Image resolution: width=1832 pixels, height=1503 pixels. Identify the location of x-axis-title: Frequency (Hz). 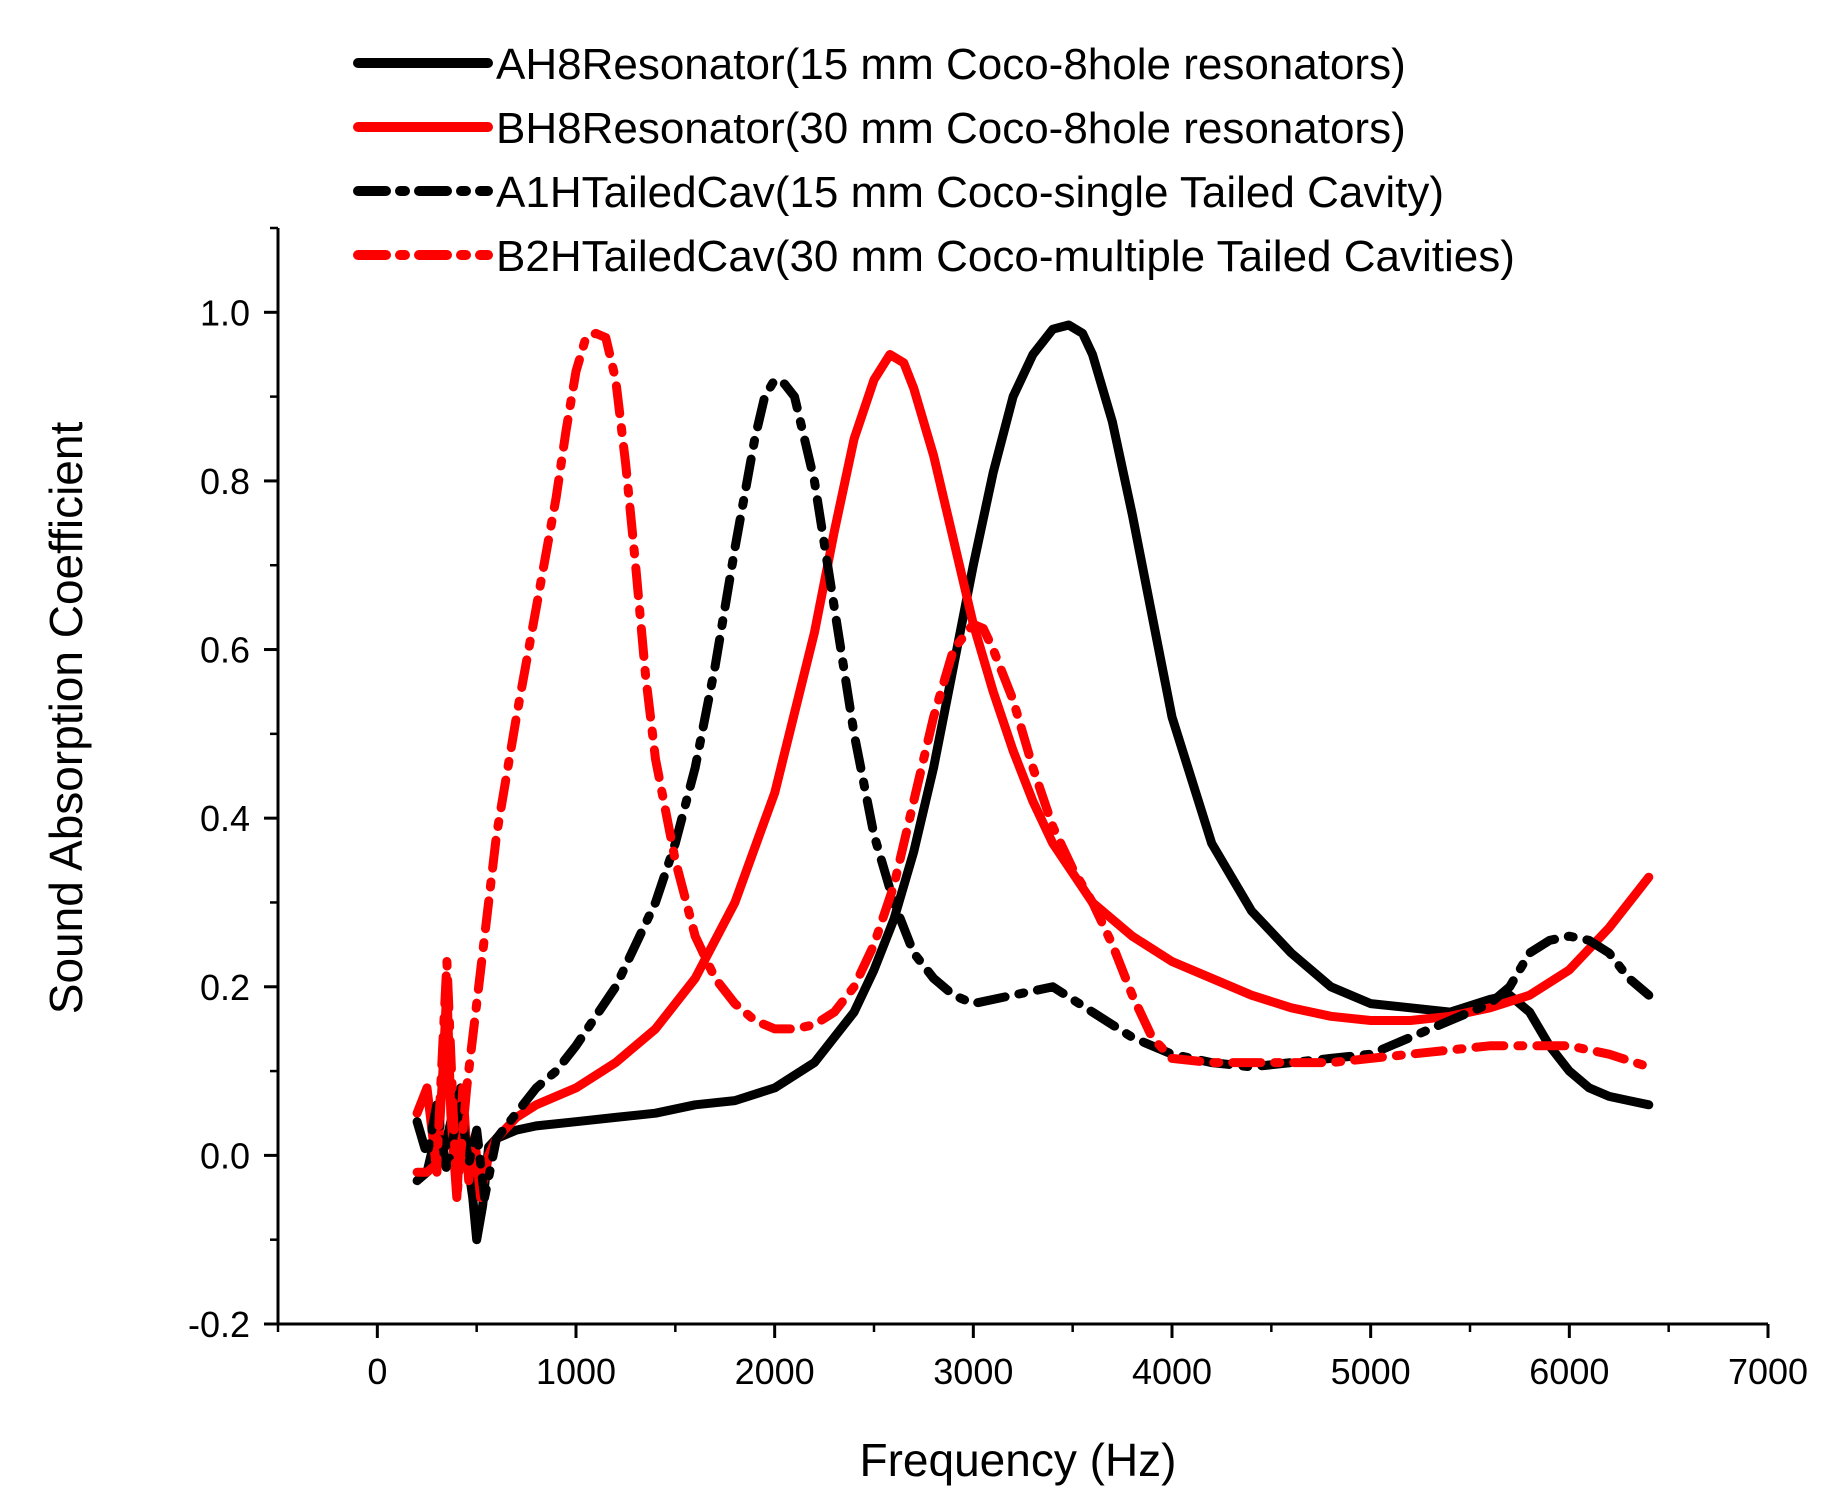
(1018, 1460).